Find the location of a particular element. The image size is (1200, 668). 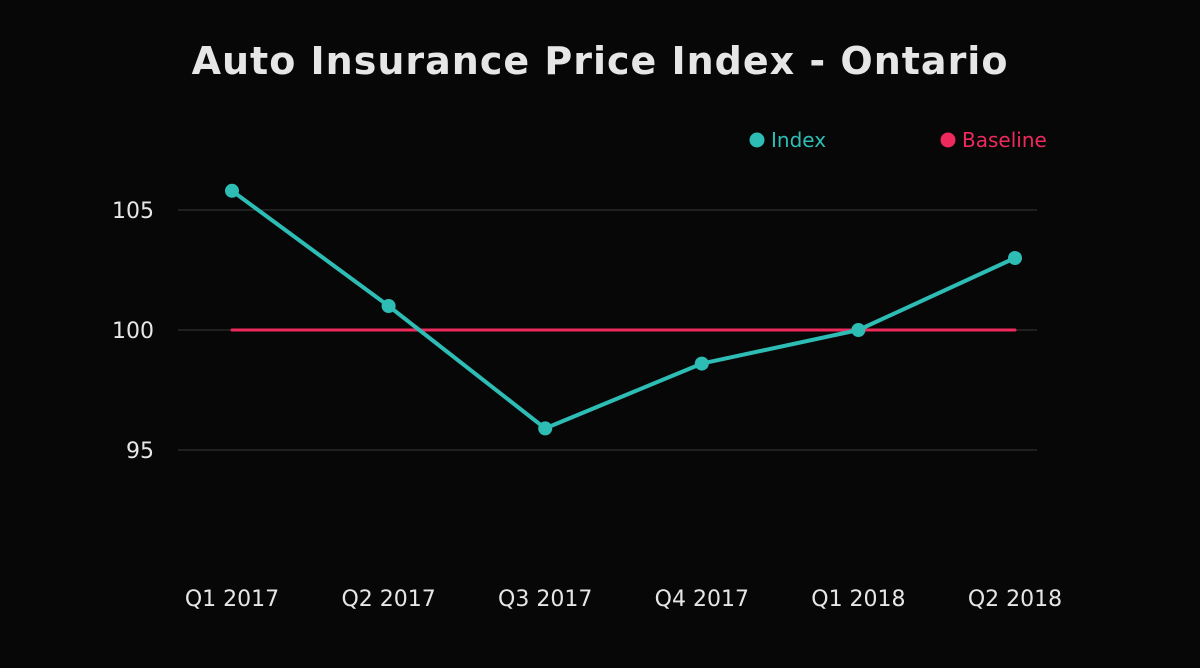

y-tick-label: 95 is located at coordinates (140, 451).